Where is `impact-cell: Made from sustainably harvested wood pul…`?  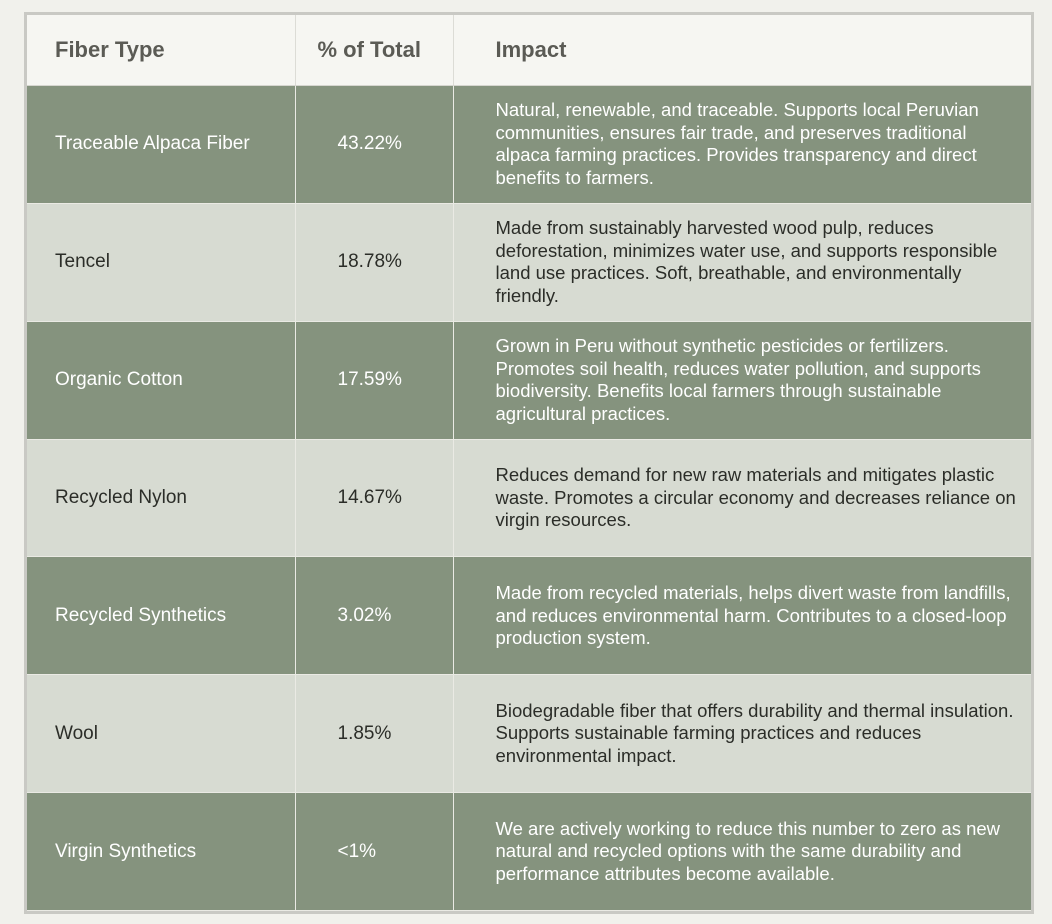
impact-cell: Made from sustainably harvested wood pul… is located at coordinates (742, 262).